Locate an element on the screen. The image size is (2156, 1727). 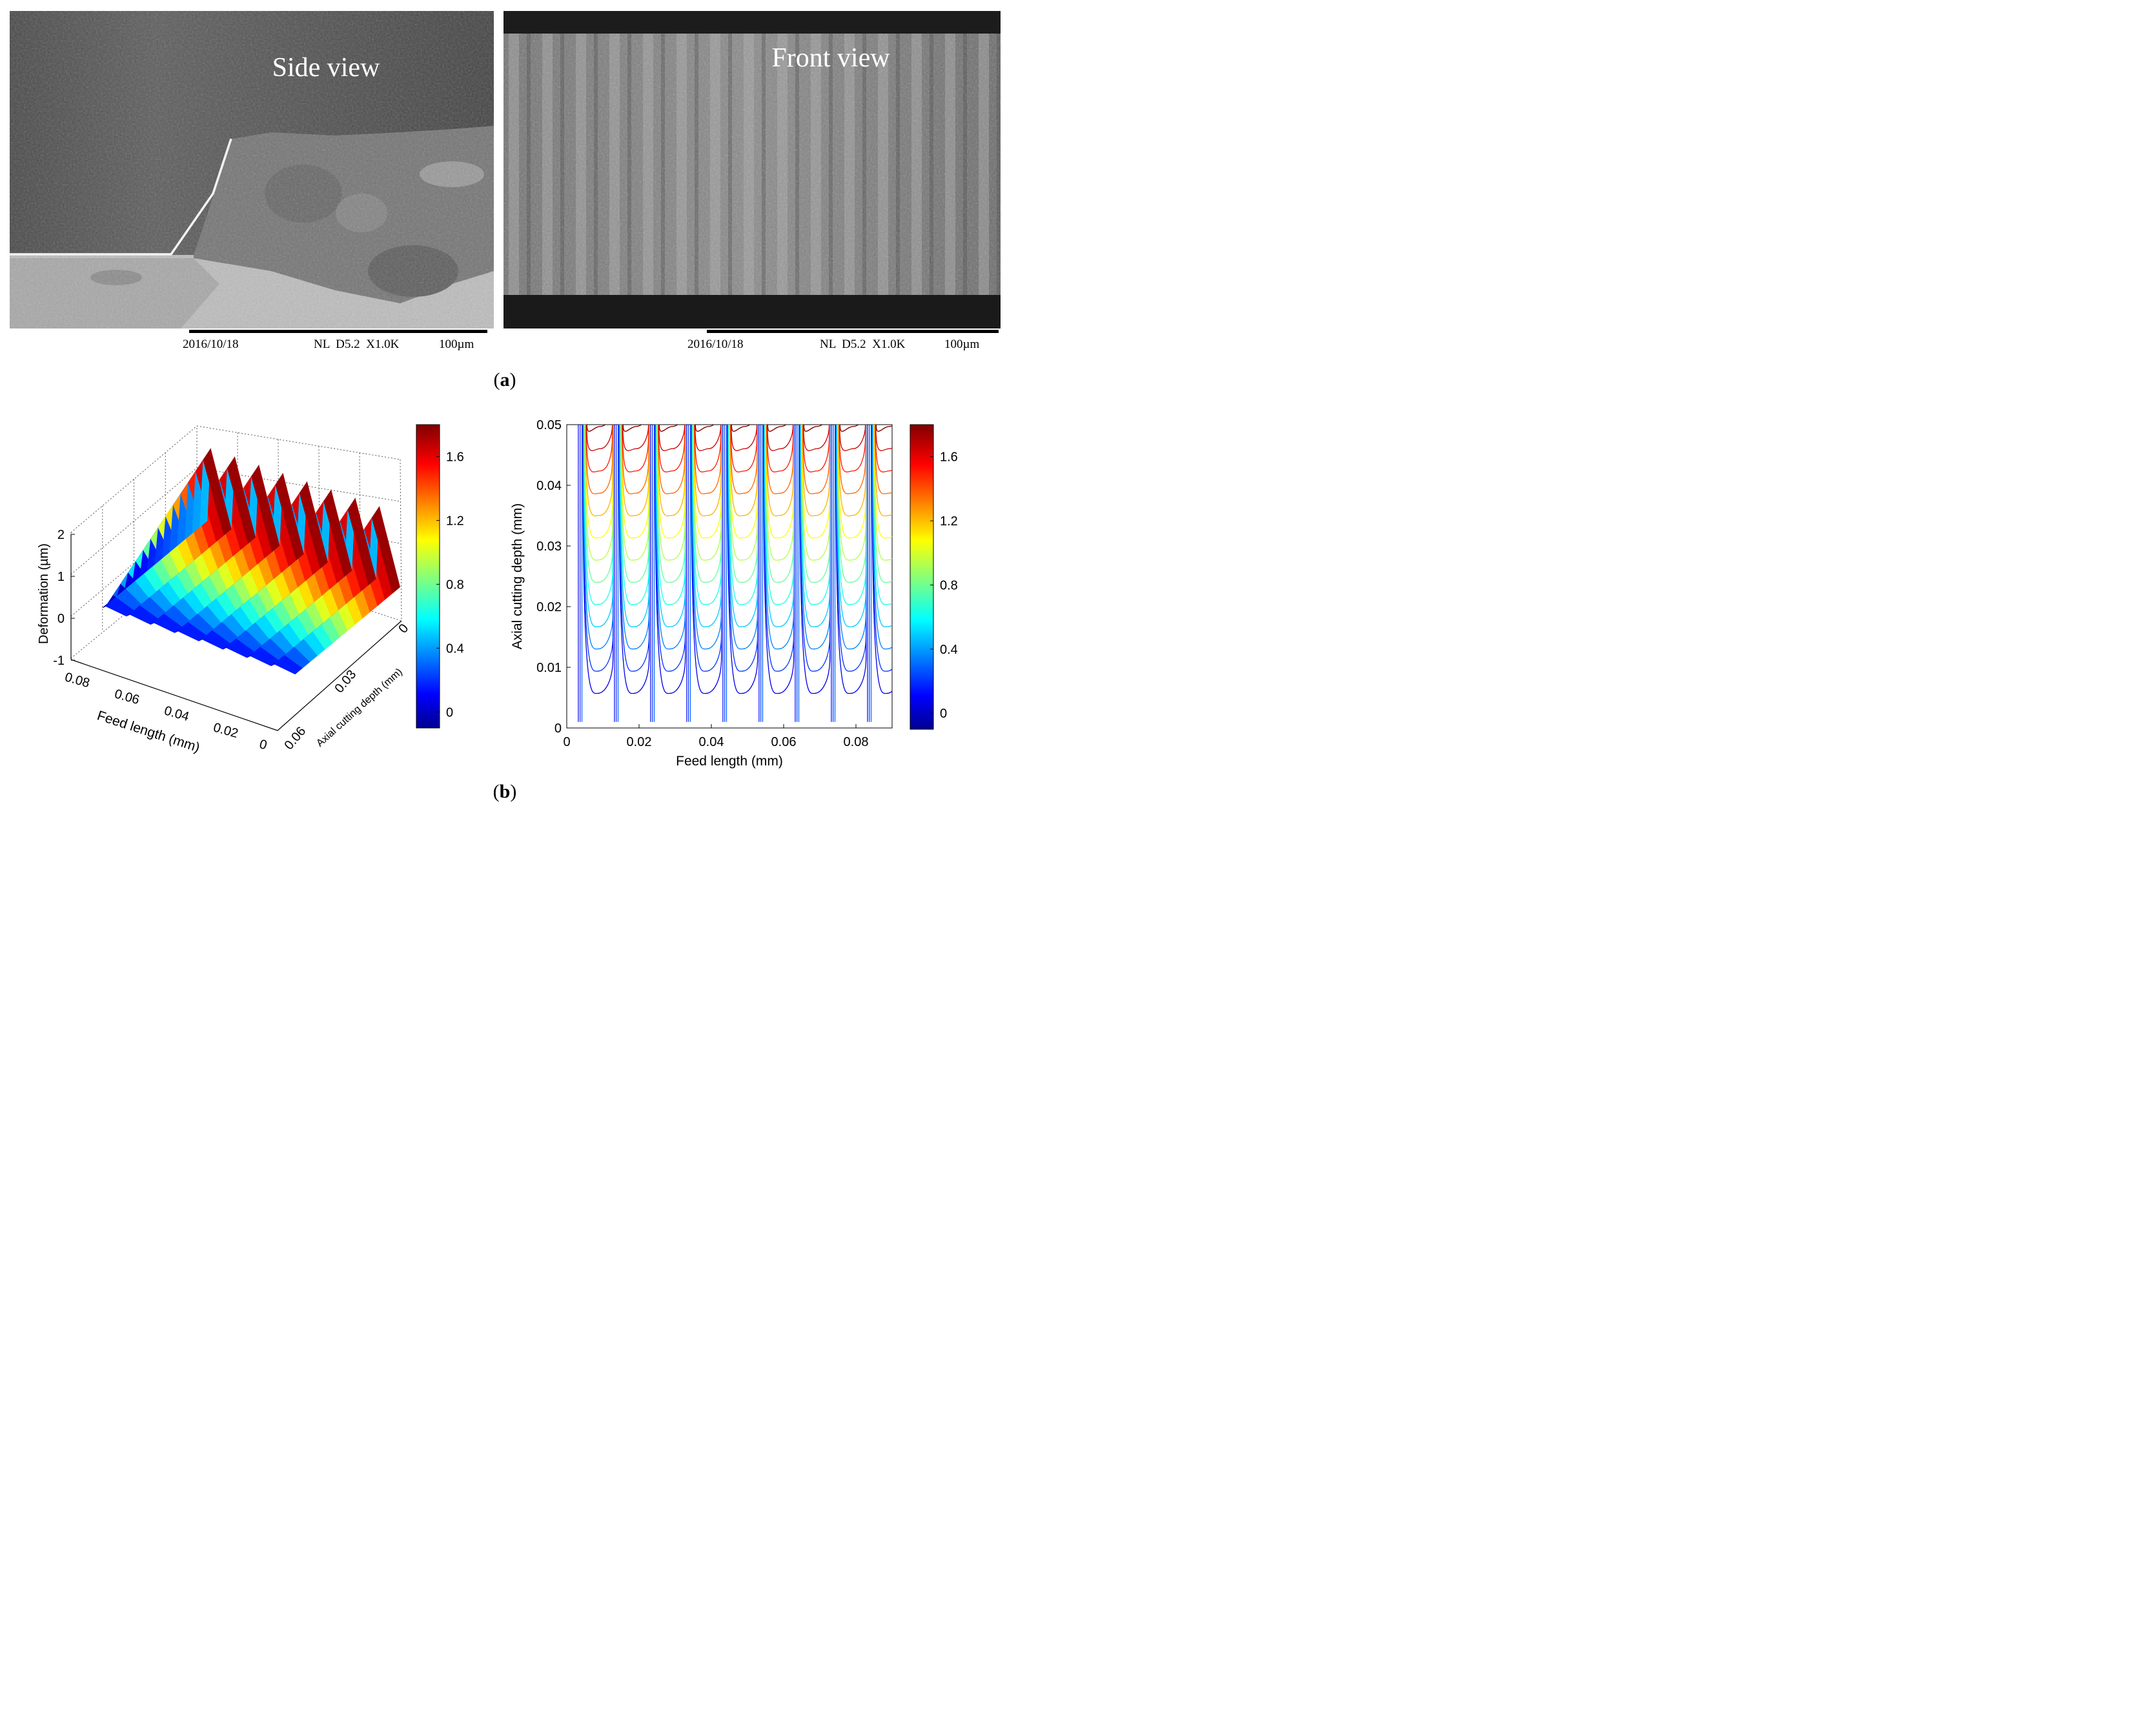
front-view-title: Front view is located at coordinates (830, 58).